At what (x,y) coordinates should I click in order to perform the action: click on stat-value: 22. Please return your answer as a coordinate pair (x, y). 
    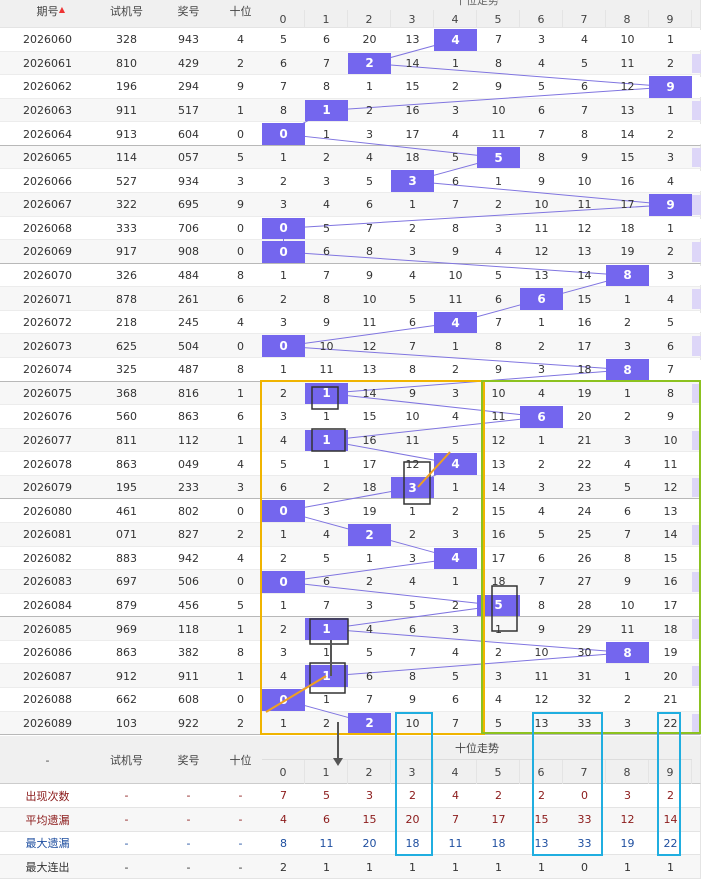
    Looking at the image, I should click on (670, 843).